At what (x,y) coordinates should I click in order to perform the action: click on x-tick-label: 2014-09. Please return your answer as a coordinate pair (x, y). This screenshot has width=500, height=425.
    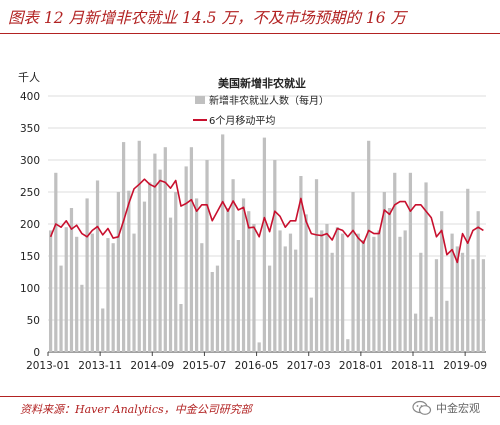
    Looking at the image, I should click on (152, 366).